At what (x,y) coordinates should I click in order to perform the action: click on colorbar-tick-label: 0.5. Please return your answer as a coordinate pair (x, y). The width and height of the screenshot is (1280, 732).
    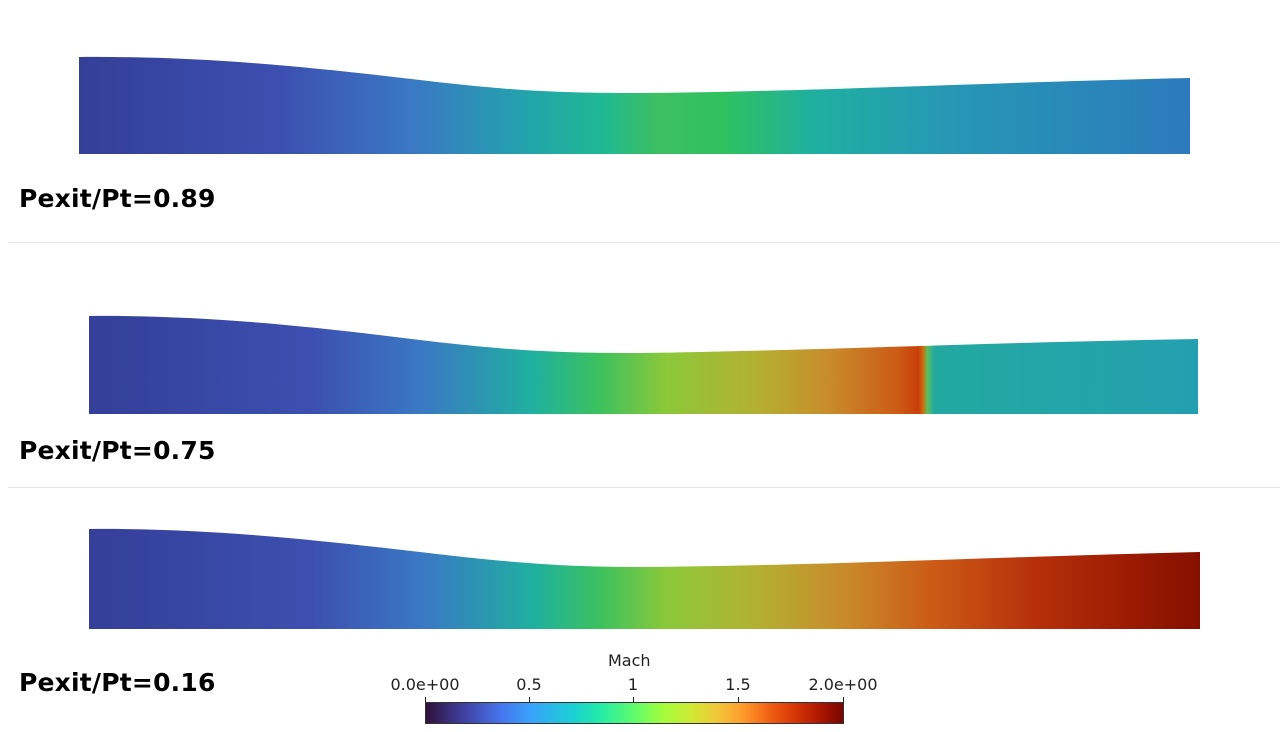
    Looking at the image, I should click on (529, 684).